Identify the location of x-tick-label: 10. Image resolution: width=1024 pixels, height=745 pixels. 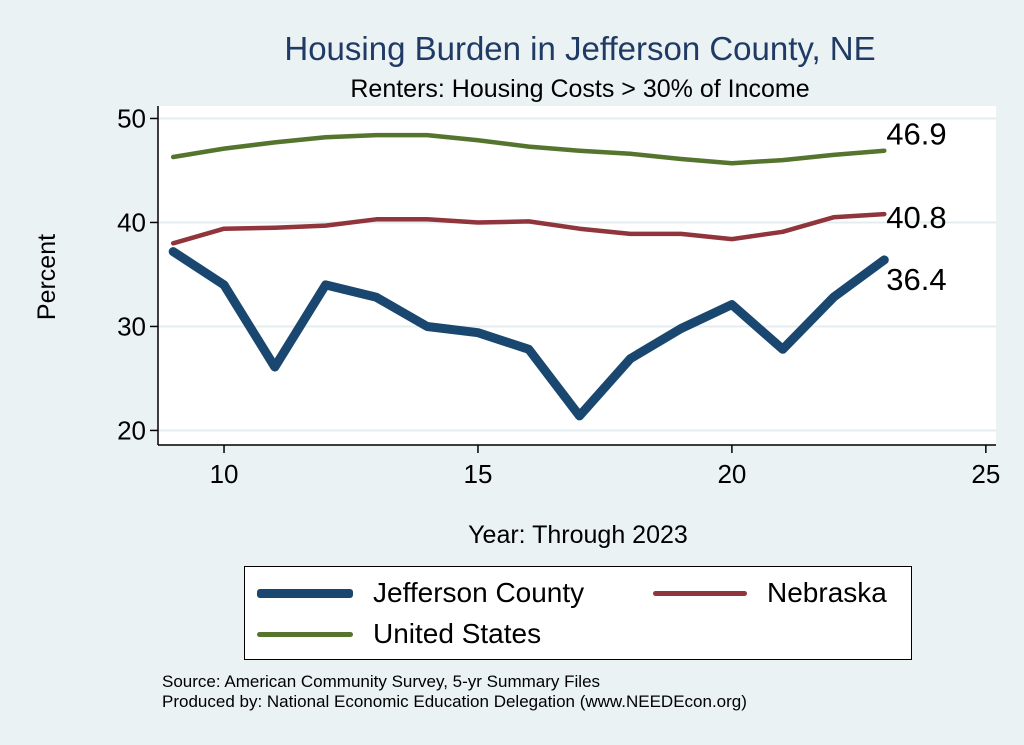
(224, 474).